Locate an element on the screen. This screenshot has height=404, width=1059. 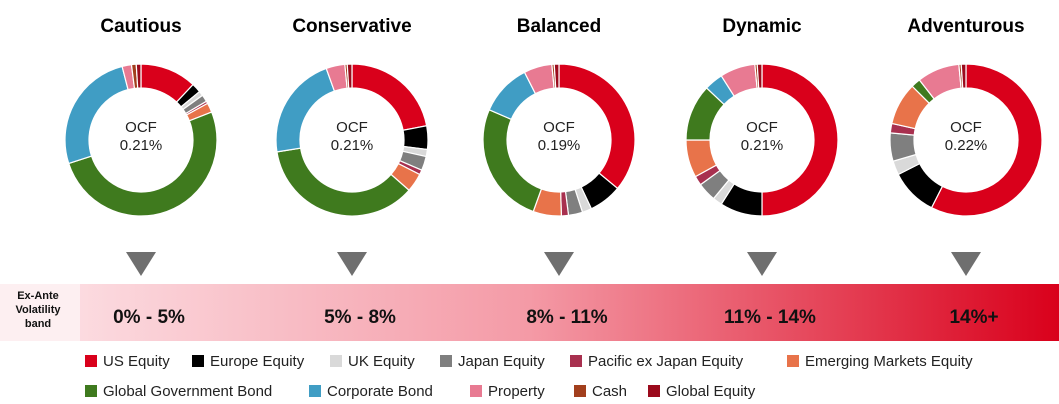
legend-label: Global Government Bond is located at coordinates (187, 391).